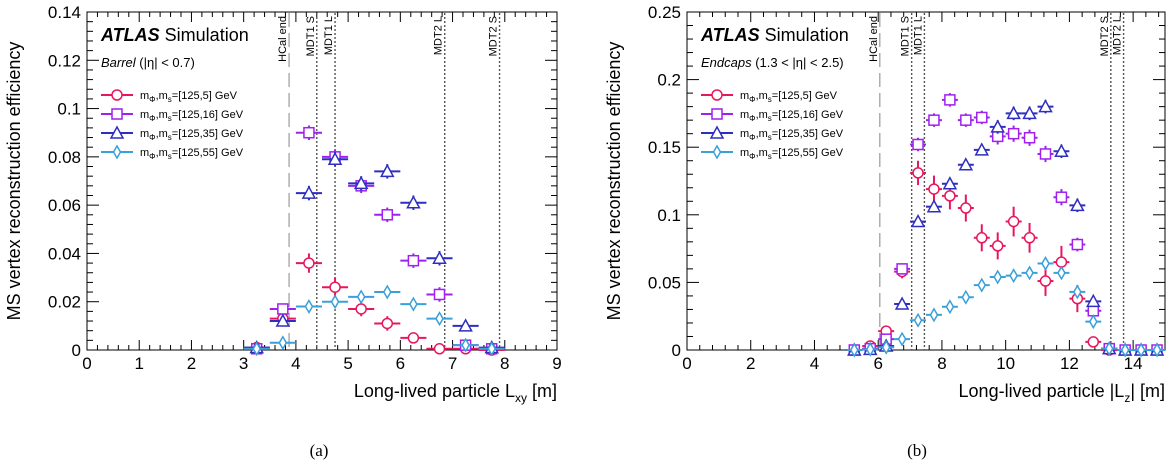 This screenshot has width=1175, height=466. What do you see at coordinates (64, 205) in the screenshot?
I see `y-tick-label: 0.06` at bounding box center [64, 205].